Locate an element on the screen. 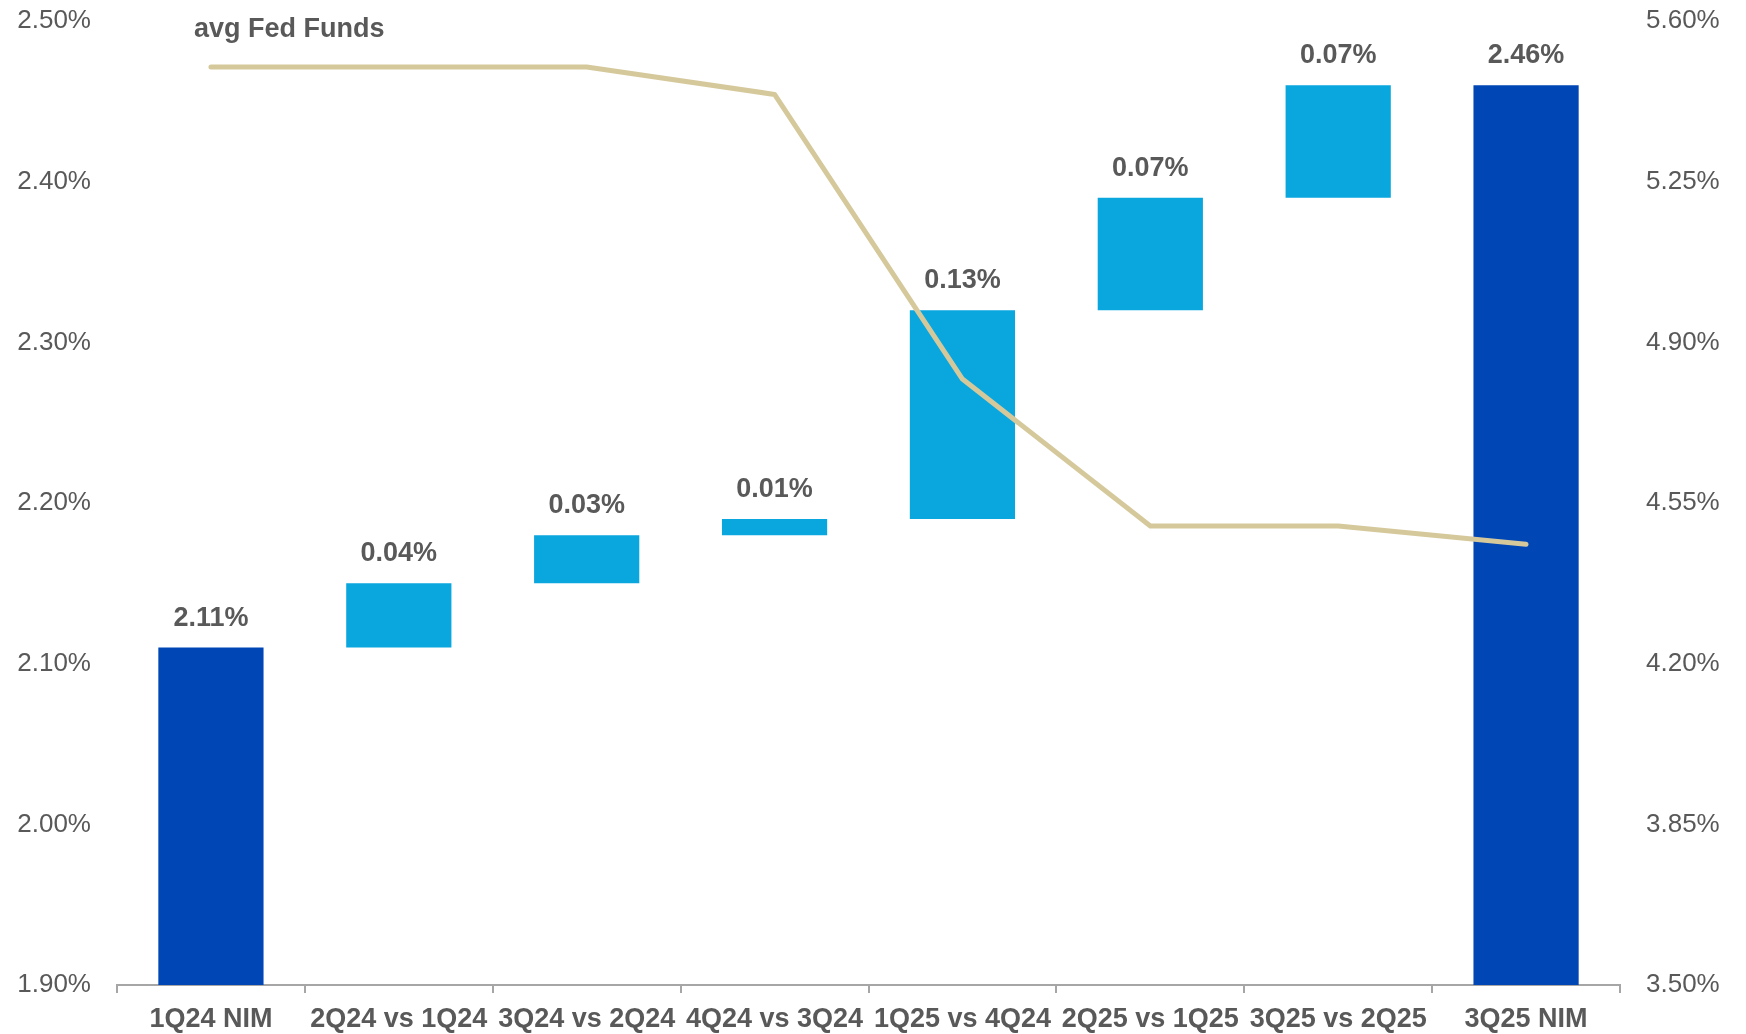 The height and width of the screenshot is (1034, 1746). x-tick-label: 4Q24 vs 3Q24 is located at coordinates (774, 1017).